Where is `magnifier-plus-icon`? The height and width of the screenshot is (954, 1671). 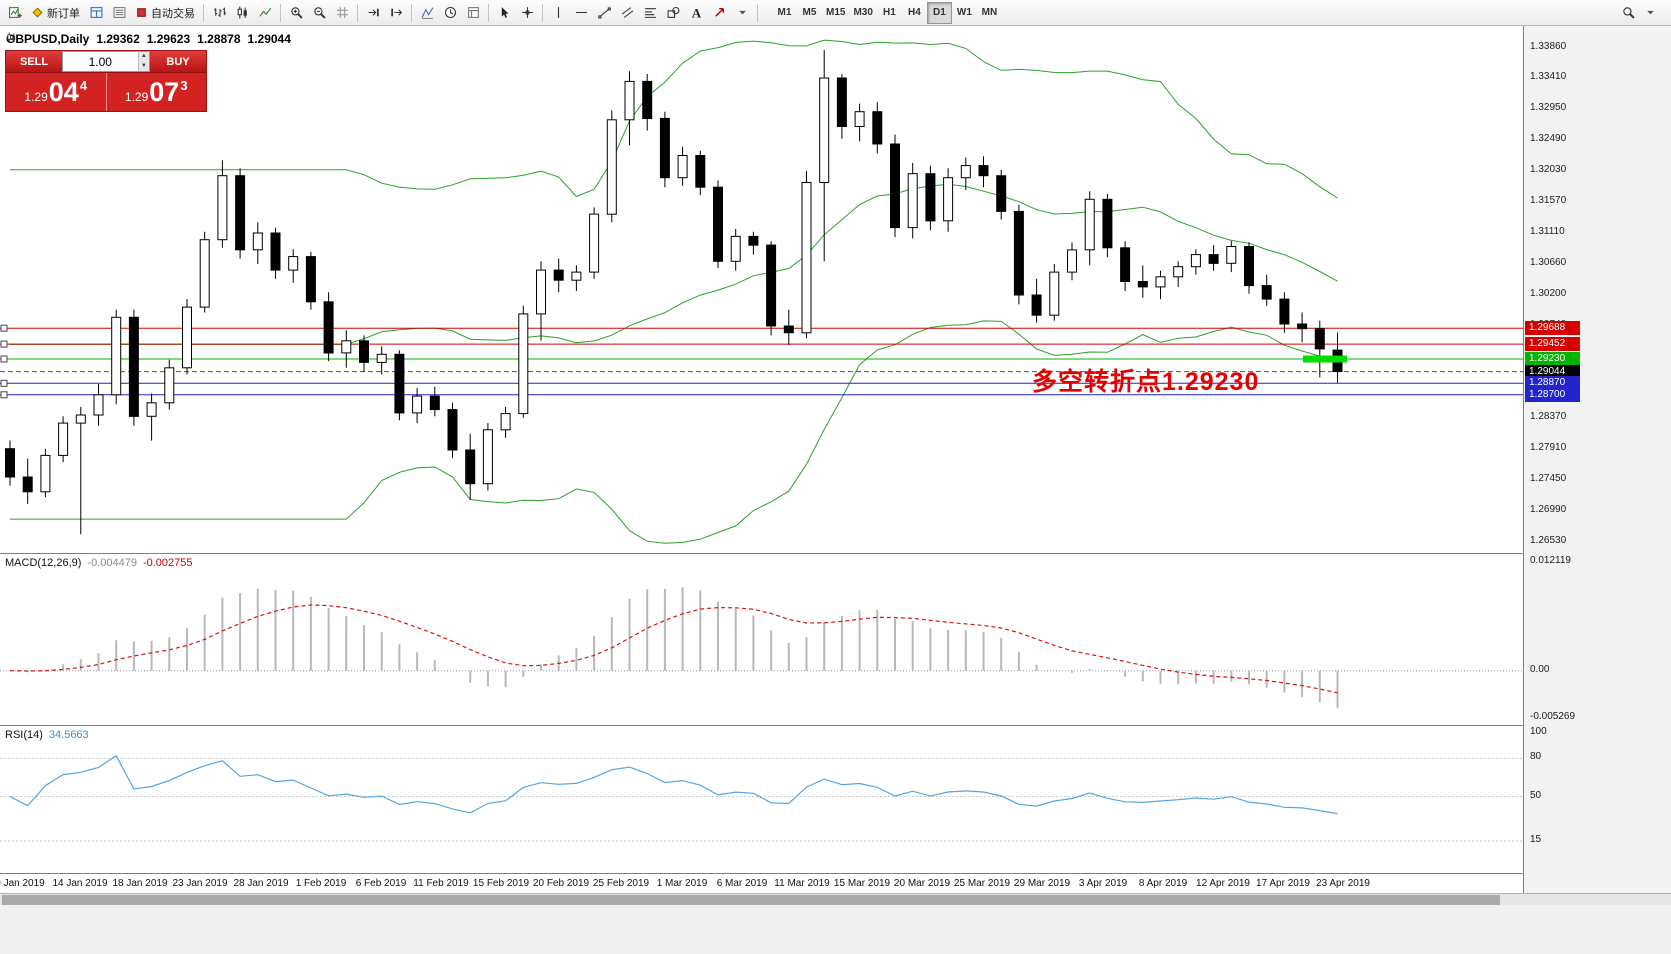
magnifier-plus-icon is located at coordinates (296, 13).